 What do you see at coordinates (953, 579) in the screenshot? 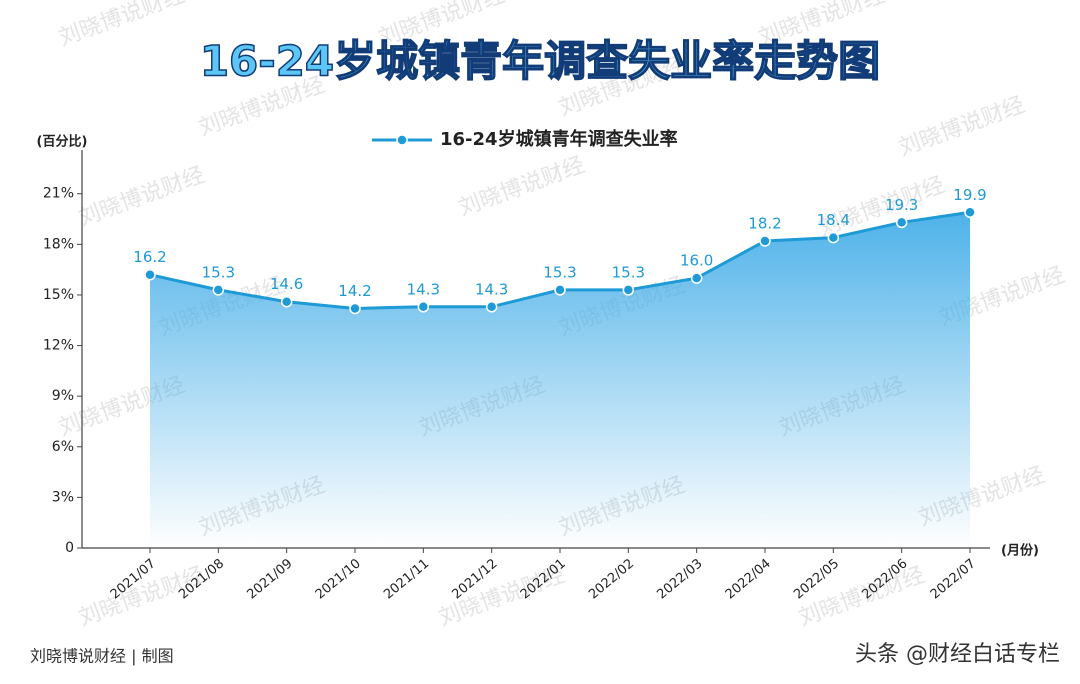
I see `x-tick-label: 2022/07` at bounding box center [953, 579].